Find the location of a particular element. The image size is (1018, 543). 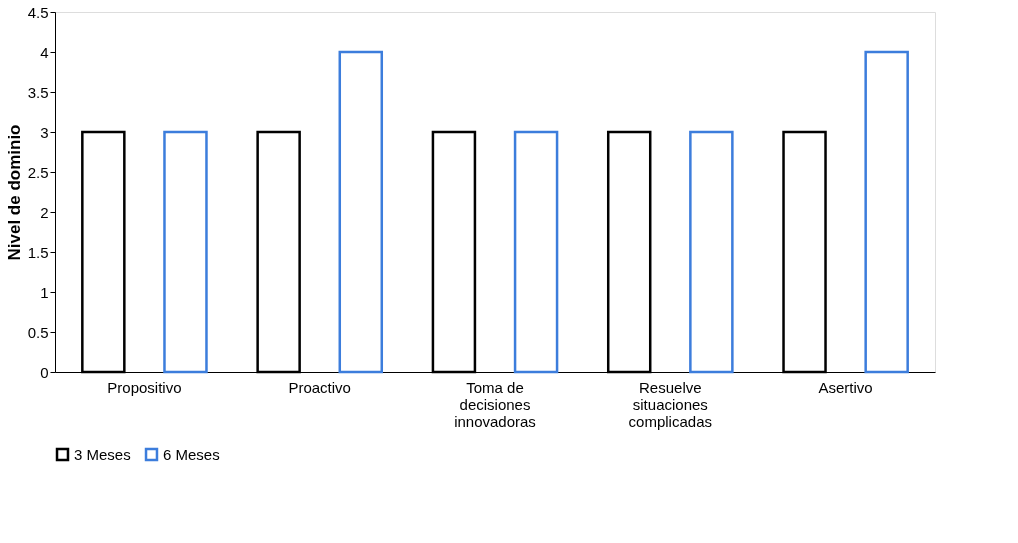

y-tick-label: 4.5 is located at coordinates (38, 12).